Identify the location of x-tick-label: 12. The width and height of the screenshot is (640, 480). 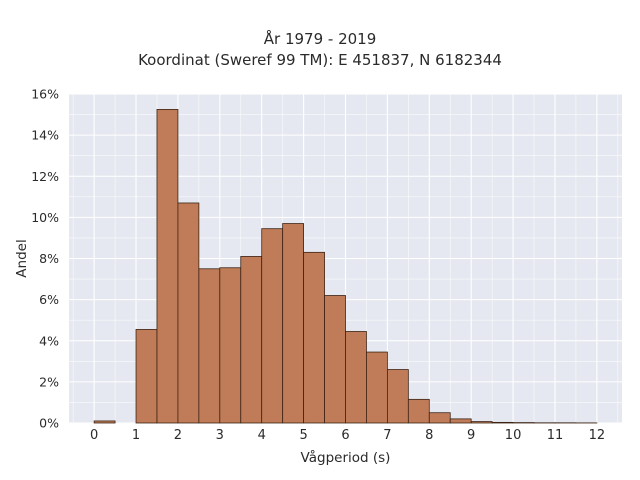
(597, 435).